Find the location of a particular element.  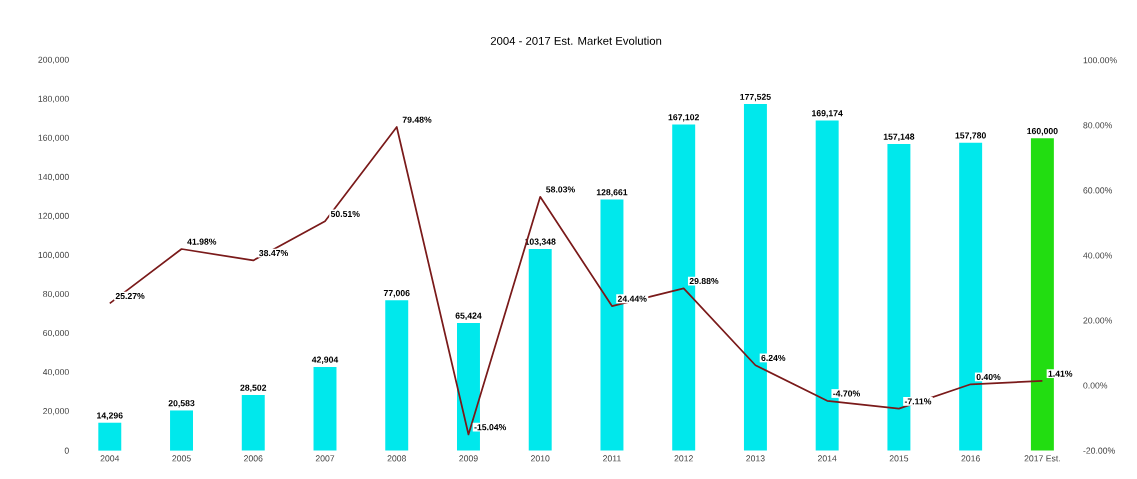

y2-tick-label: 20.00% is located at coordinates (1097, 320).